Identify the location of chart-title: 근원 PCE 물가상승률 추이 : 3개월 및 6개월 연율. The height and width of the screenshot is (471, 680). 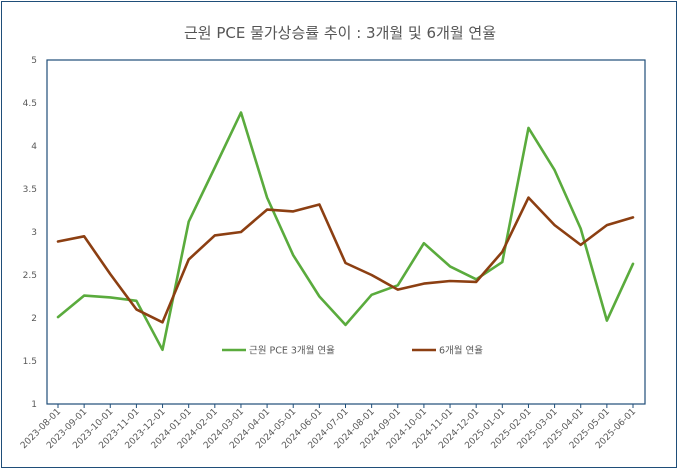
(340, 33).